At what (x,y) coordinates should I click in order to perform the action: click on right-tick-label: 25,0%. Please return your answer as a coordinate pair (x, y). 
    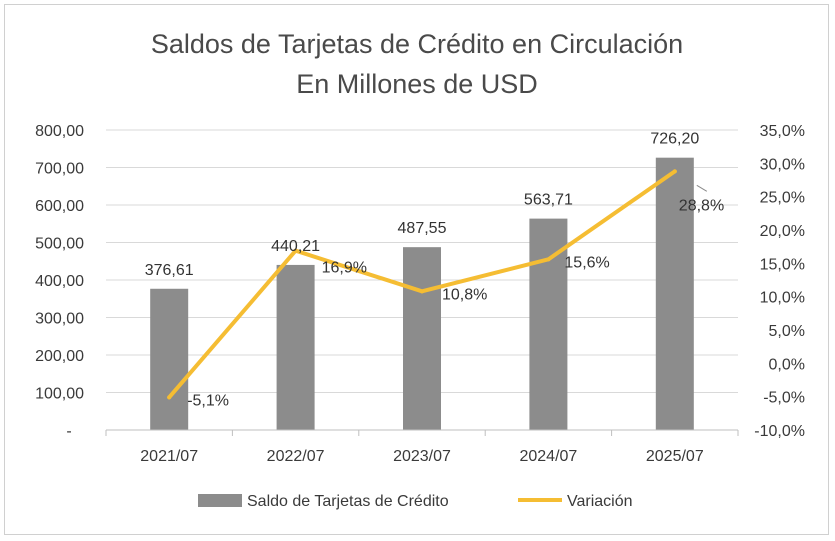
    Looking at the image, I should click on (782, 198).